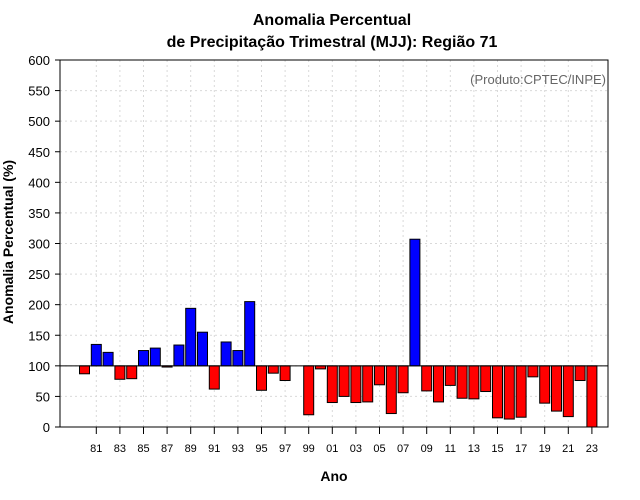 The height and width of the screenshot is (500, 640). What do you see at coordinates (39, 244) in the screenshot?
I see `y-tick-label: 300` at bounding box center [39, 244].